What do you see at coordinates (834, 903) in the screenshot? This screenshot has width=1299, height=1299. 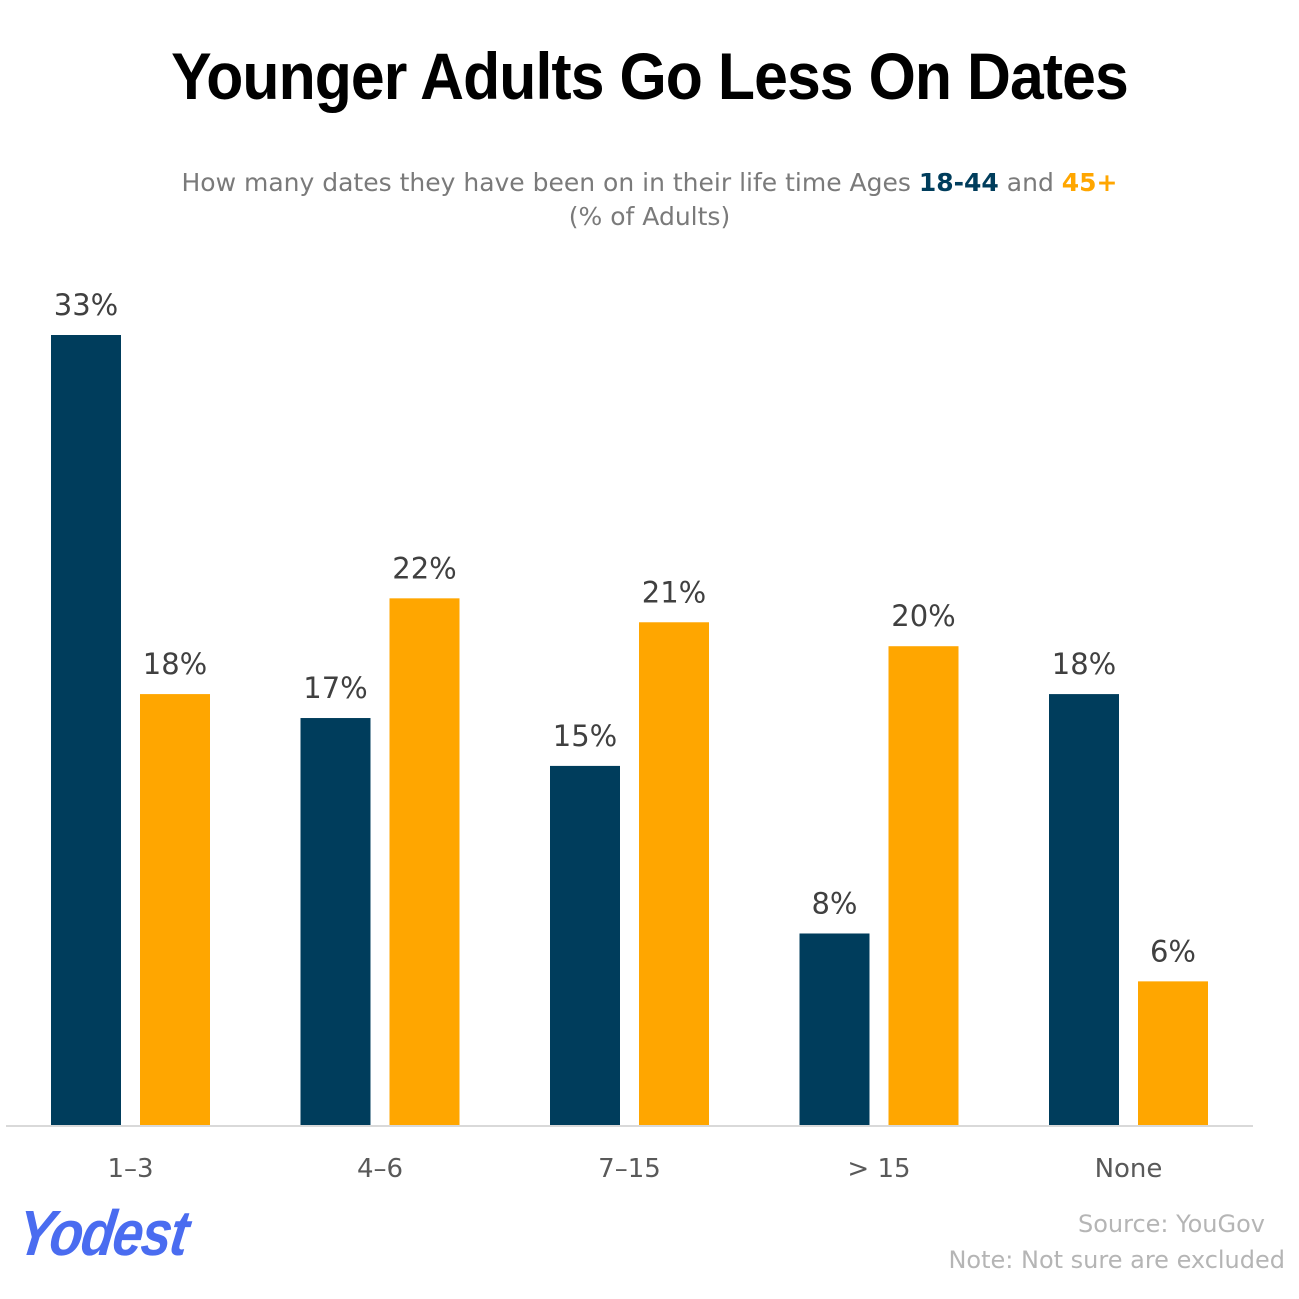 I see `data-label: 8%` at bounding box center [834, 903].